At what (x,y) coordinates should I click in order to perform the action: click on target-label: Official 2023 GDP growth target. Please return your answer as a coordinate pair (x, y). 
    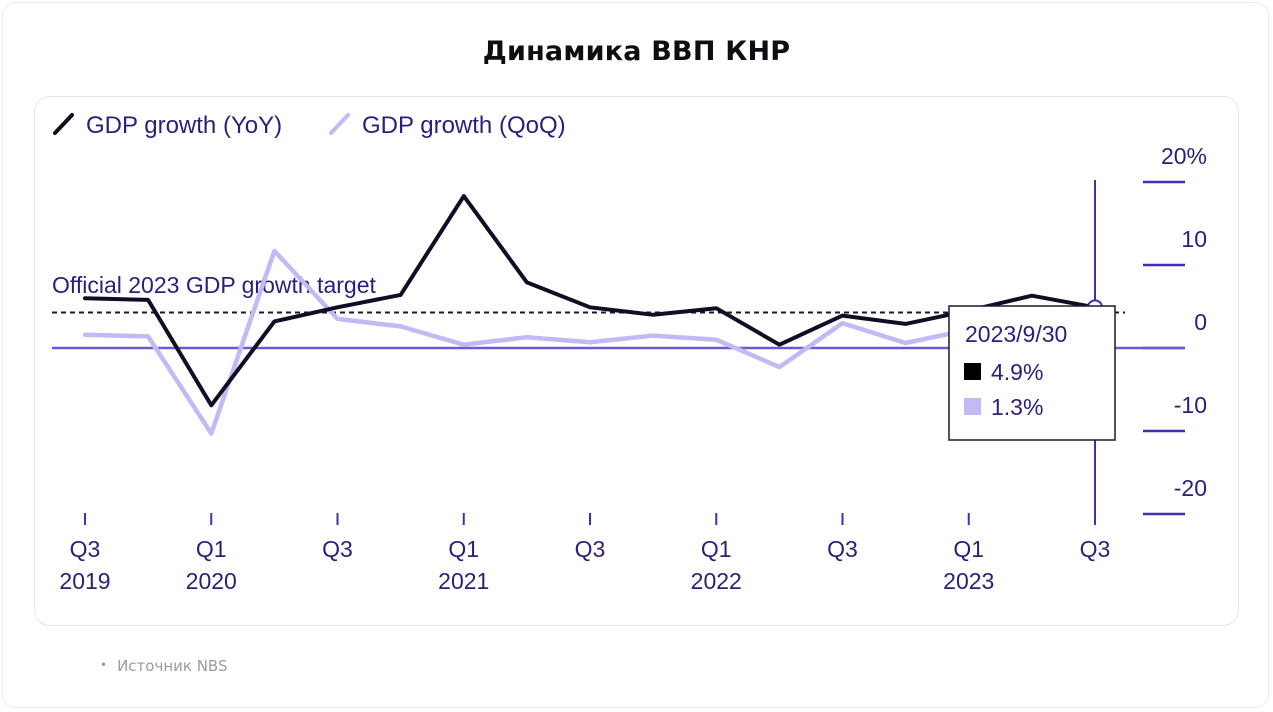
    Looking at the image, I should click on (214, 285).